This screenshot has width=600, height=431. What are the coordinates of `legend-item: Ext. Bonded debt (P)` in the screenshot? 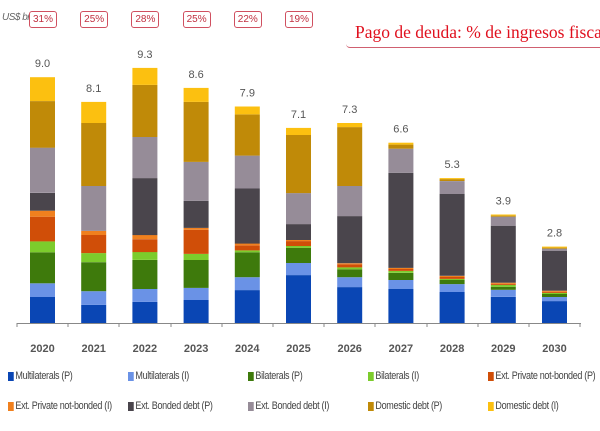 It's located at (170, 406).